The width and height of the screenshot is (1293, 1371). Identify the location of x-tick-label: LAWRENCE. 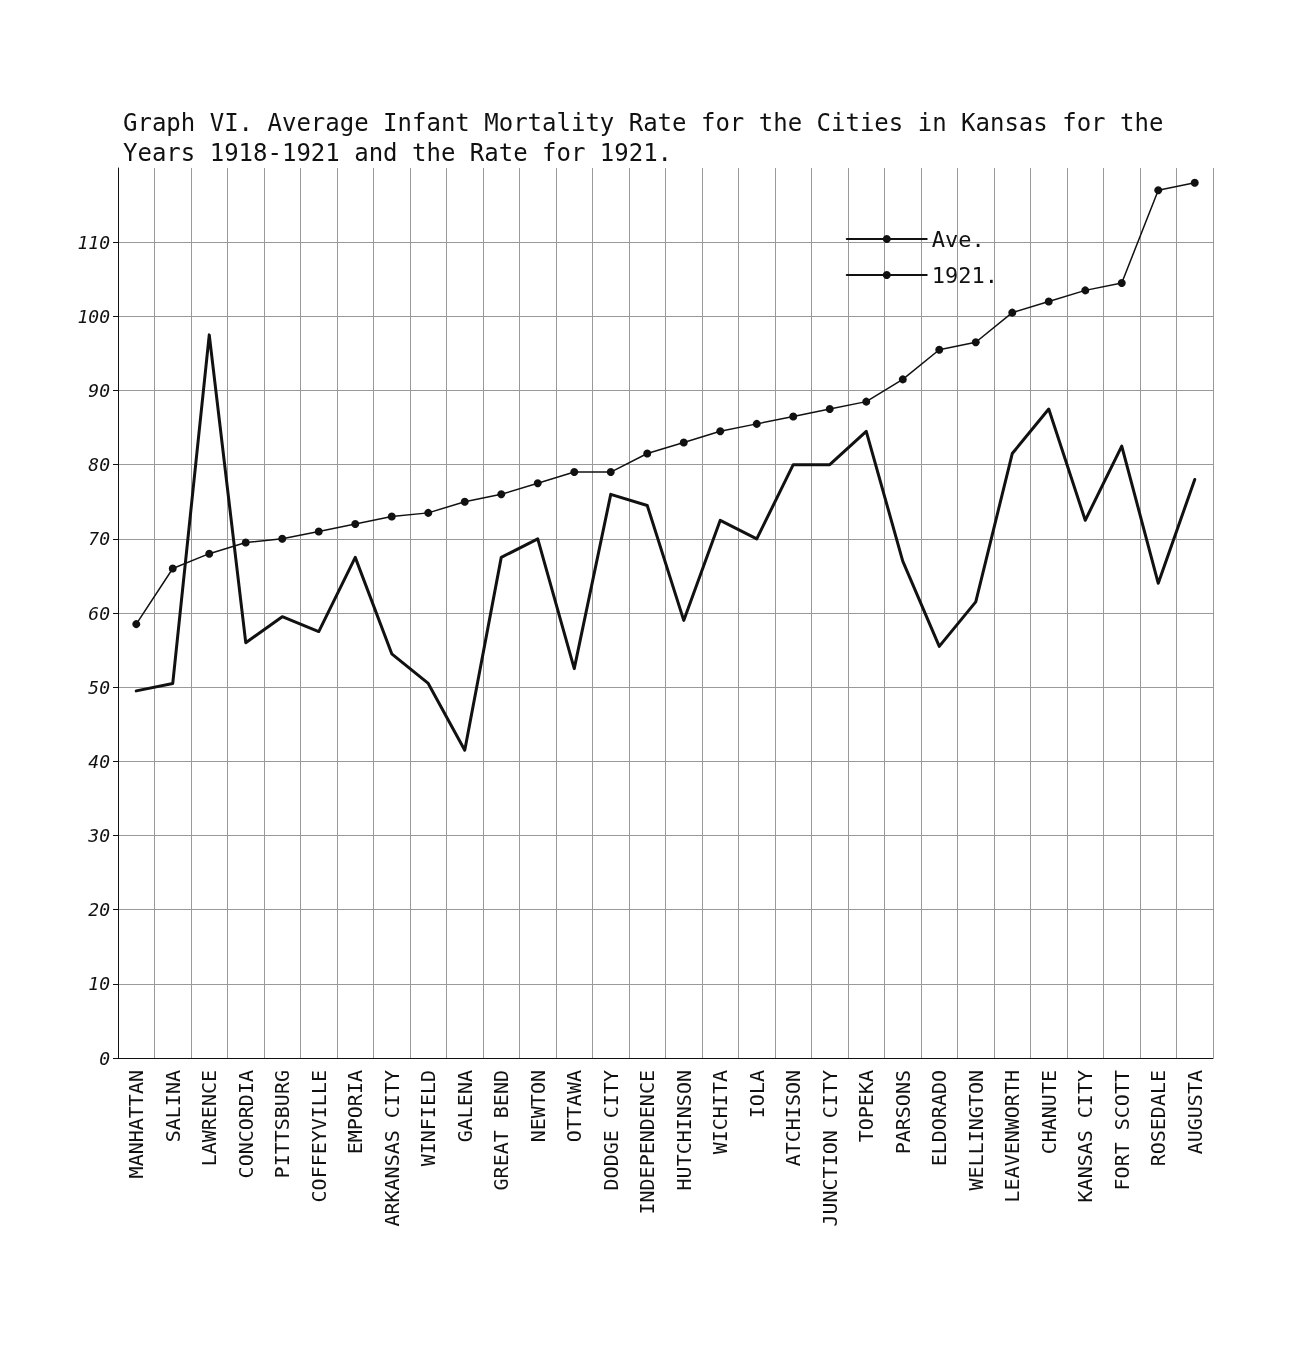
(209, 1118).